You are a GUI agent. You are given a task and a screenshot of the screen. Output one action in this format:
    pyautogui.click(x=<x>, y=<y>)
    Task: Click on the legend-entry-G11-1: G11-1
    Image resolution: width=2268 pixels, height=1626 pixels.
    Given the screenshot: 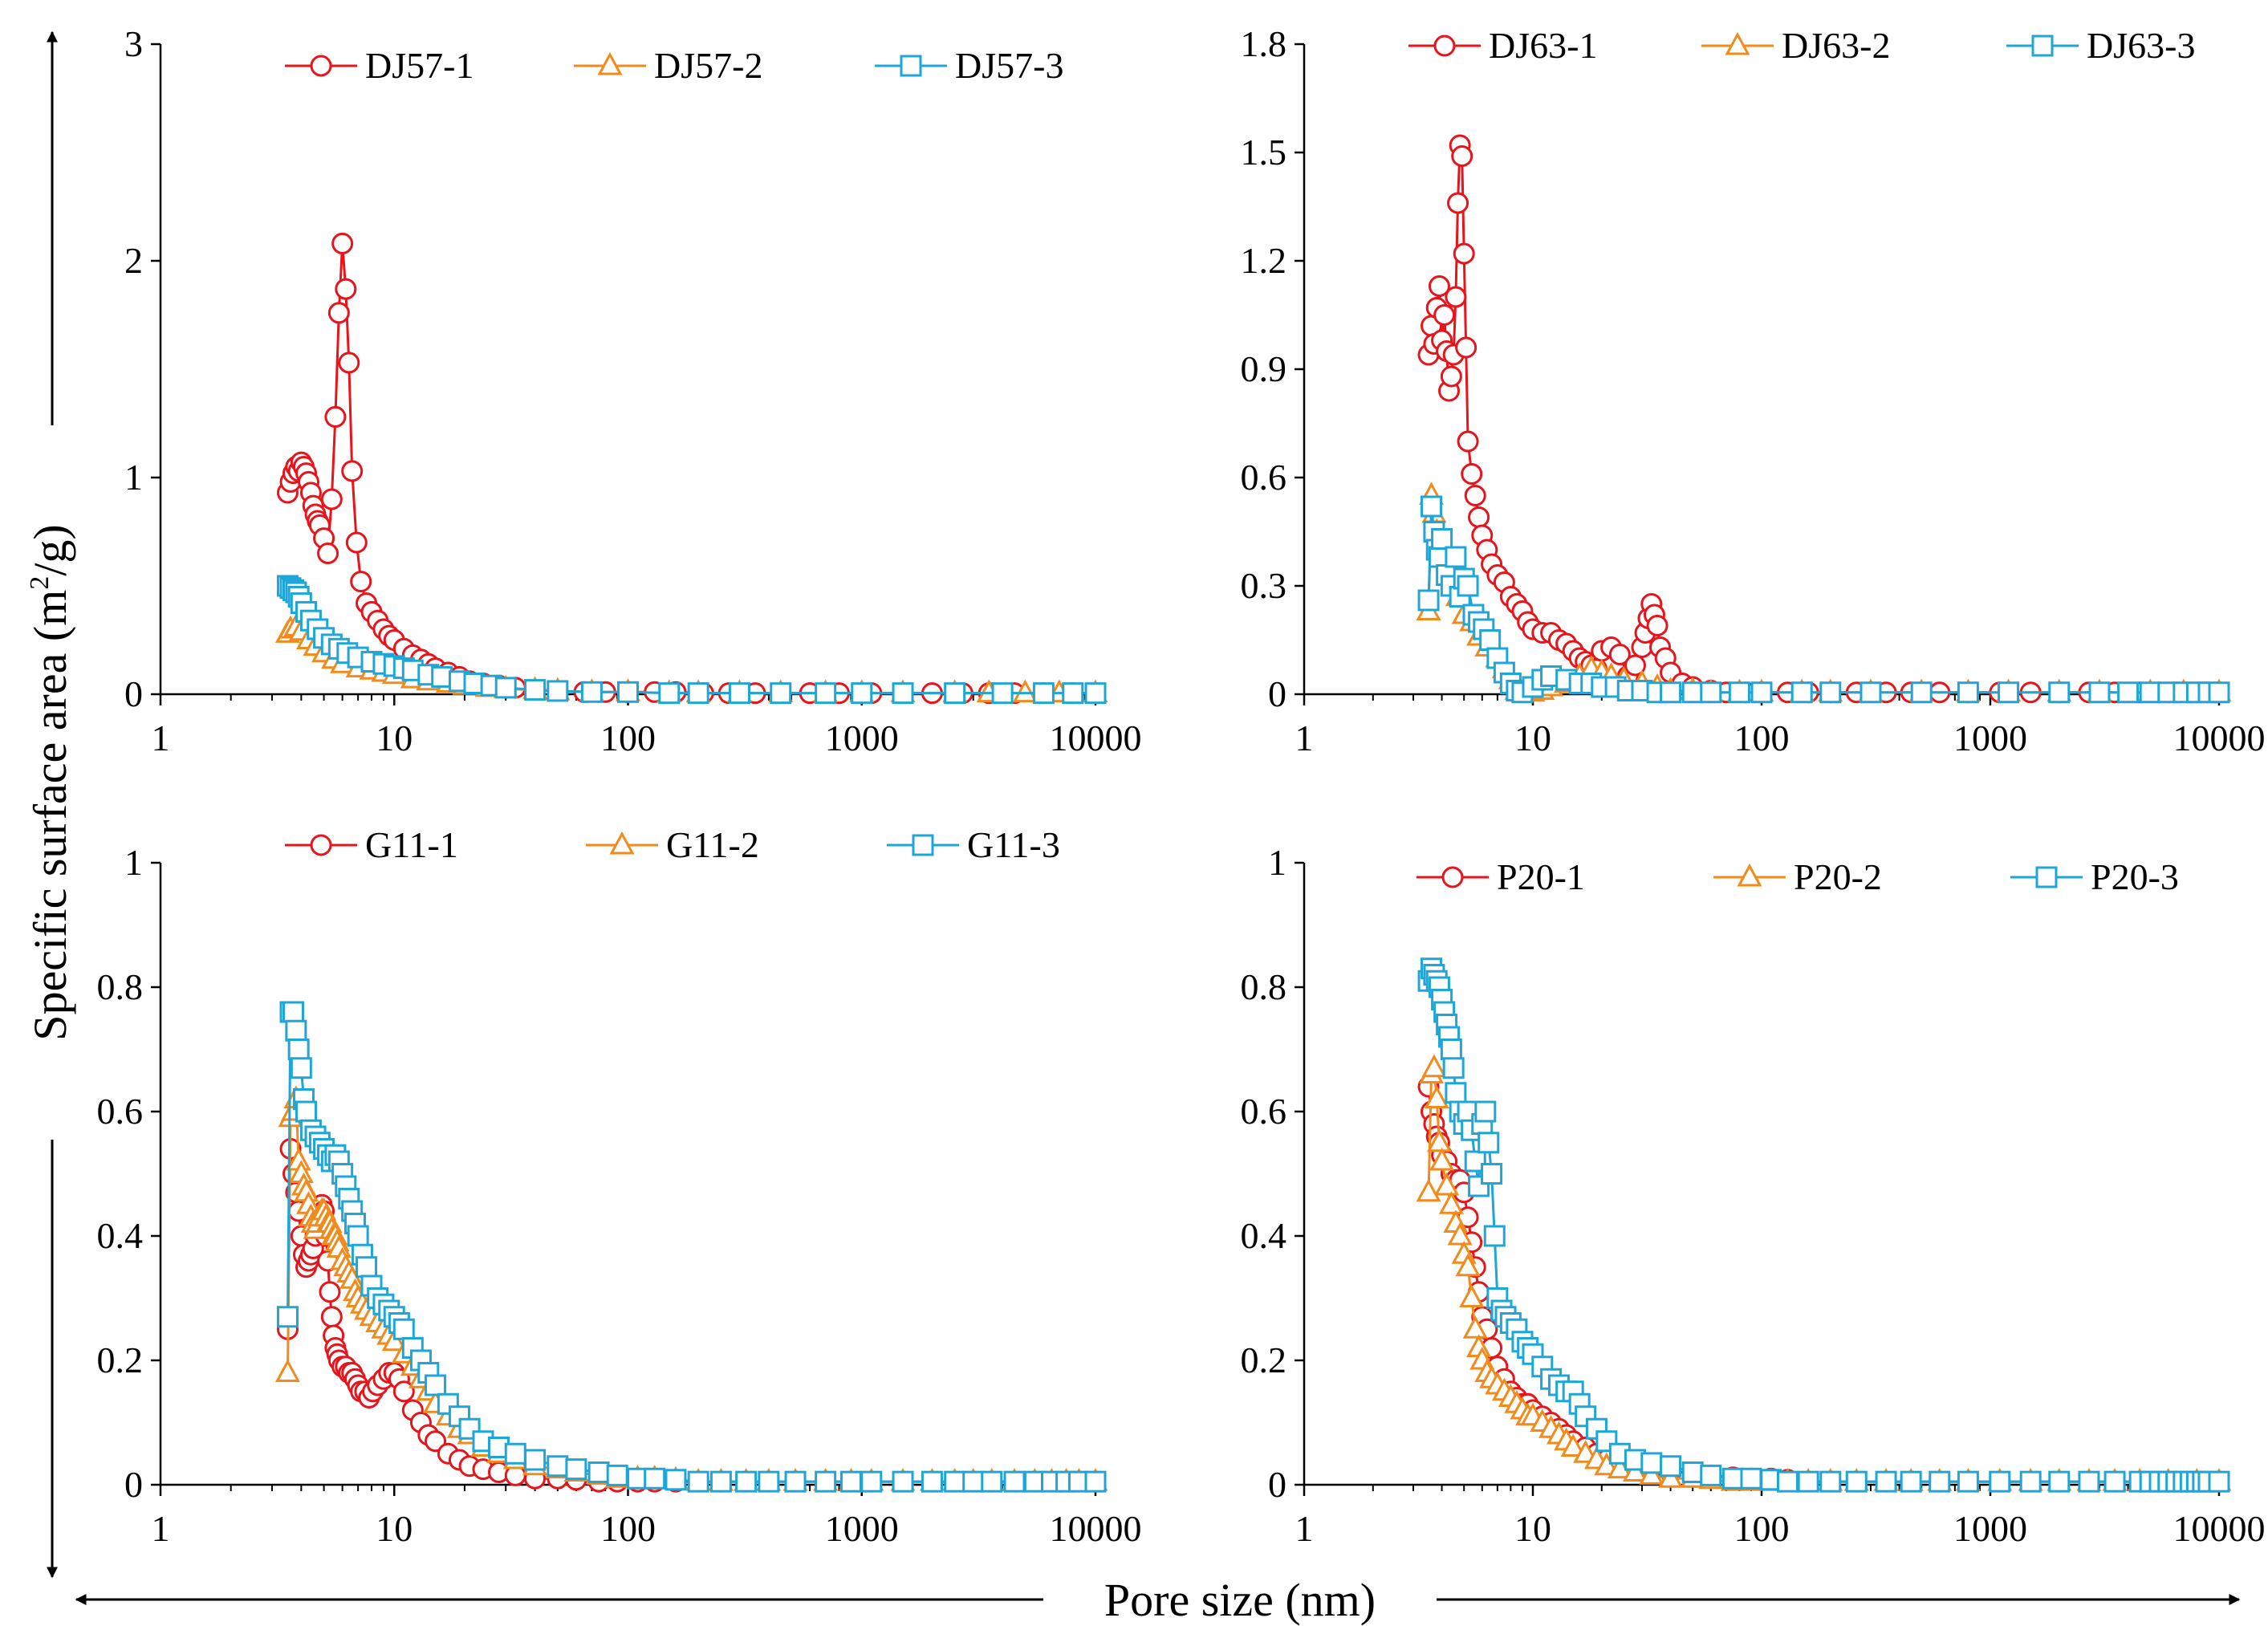 What is the action you would take?
    pyautogui.click(x=372, y=844)
    